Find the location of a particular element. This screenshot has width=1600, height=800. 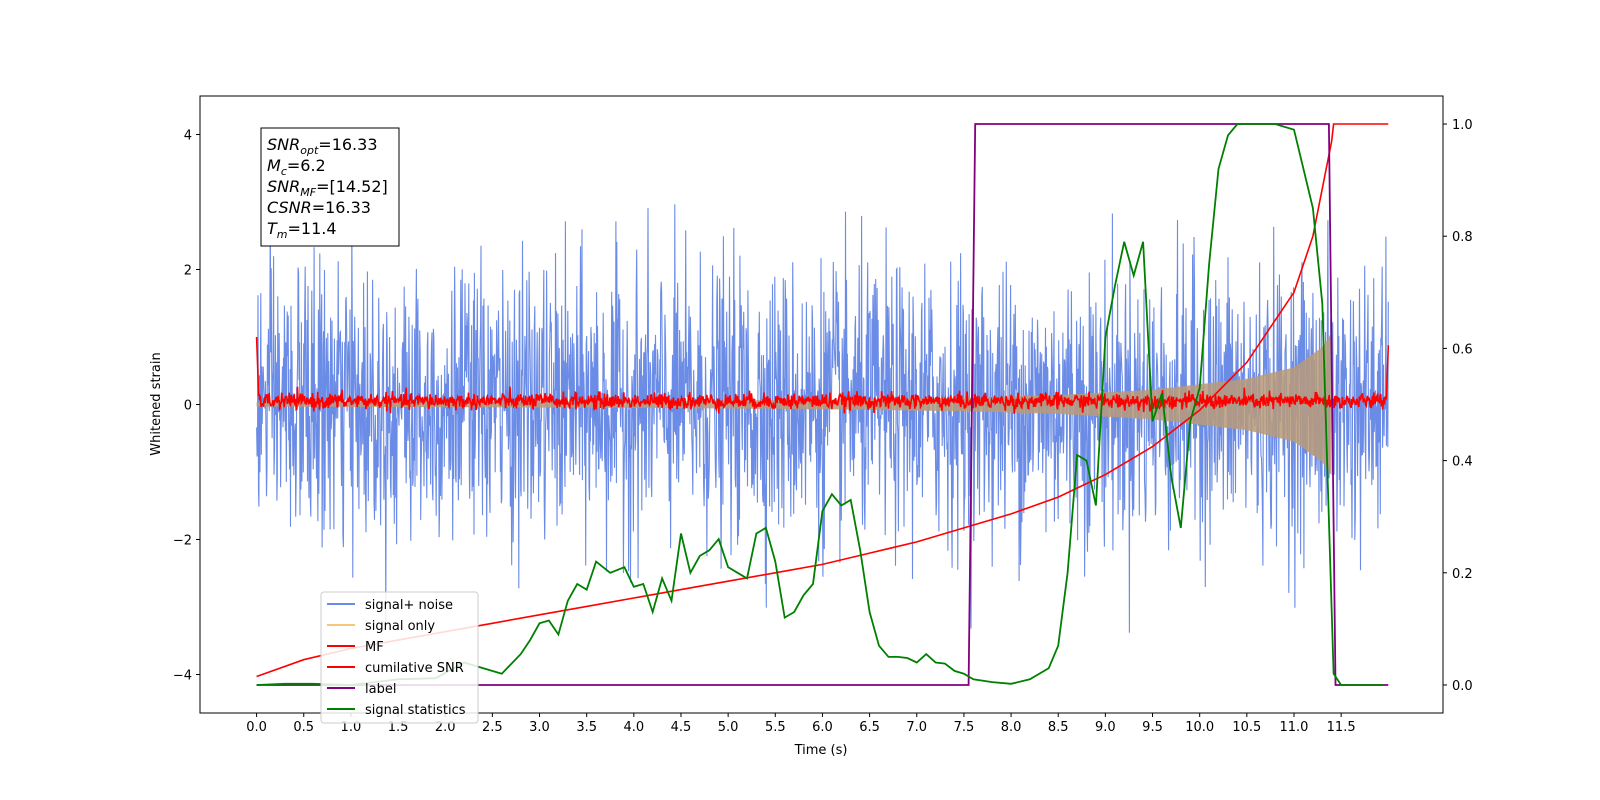

x-tick-label: 3.0 is located at coordinates (539, 727).